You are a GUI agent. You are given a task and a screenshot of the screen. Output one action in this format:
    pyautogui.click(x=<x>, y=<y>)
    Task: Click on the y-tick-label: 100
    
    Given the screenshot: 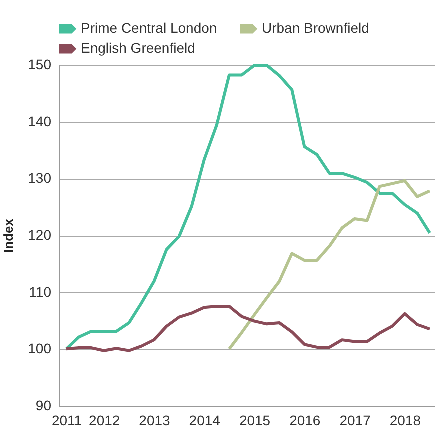 What is the action you would take?
    pyautogui.click(x=40, y=348)
    